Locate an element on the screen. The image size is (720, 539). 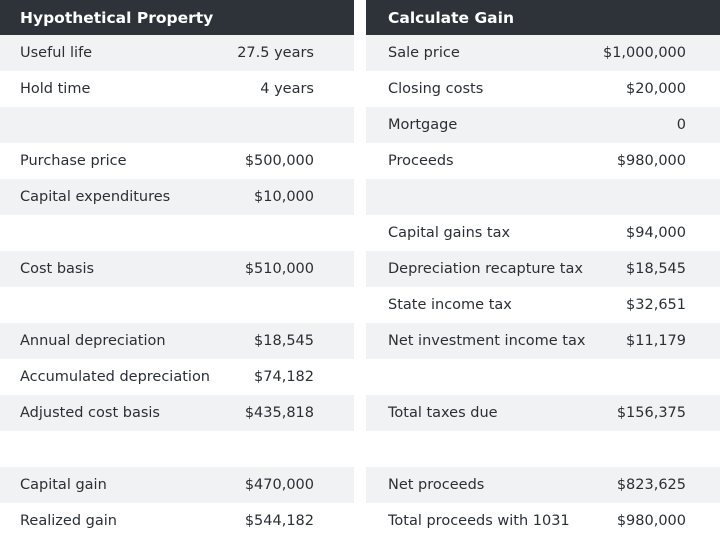
row-value: 0 is located at coordinates (681, 125).